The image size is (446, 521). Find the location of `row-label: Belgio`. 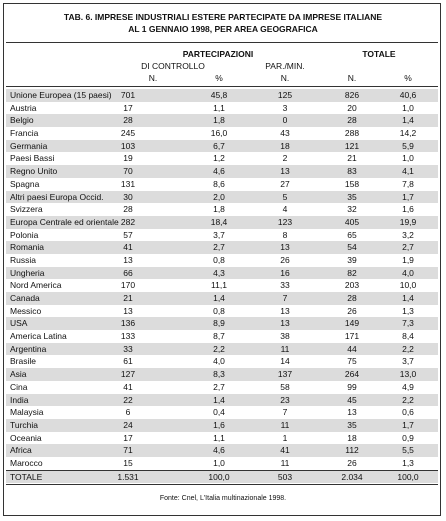

row-label: Belgio is located at coordinates (22, 120).